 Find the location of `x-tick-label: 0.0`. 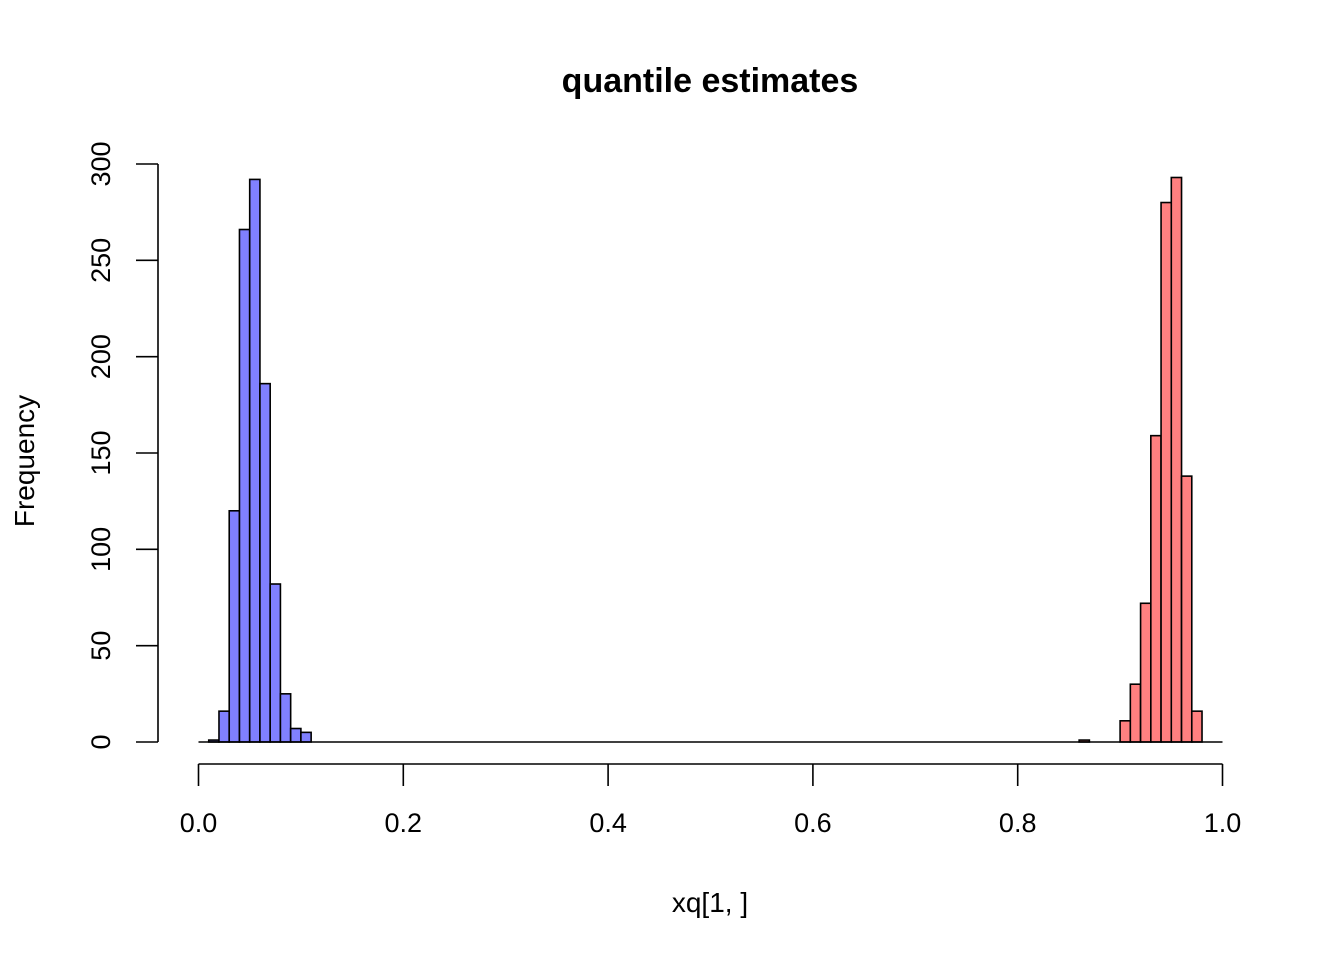

x-tick-label: 0.0 is located at coordinates (199, 823).